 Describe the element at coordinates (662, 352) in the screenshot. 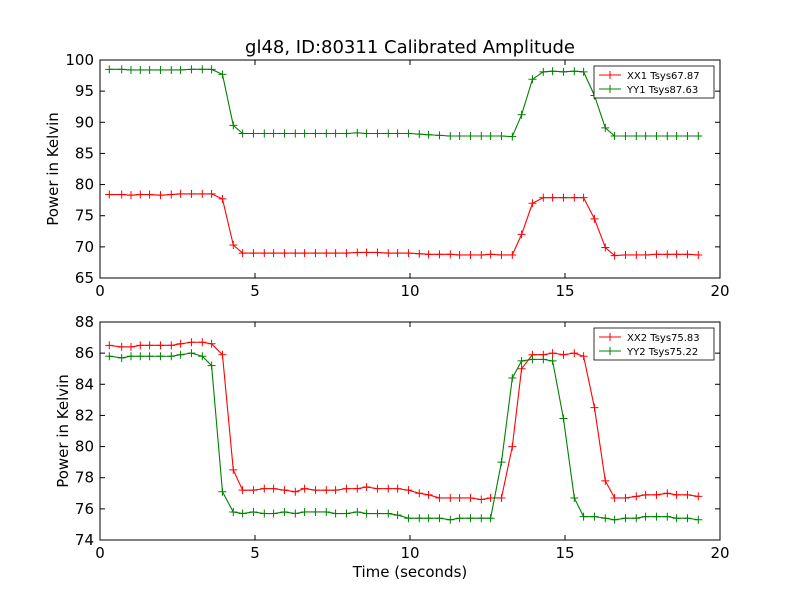

I see `legend-label: YY2 Tsys75.22` at that location.